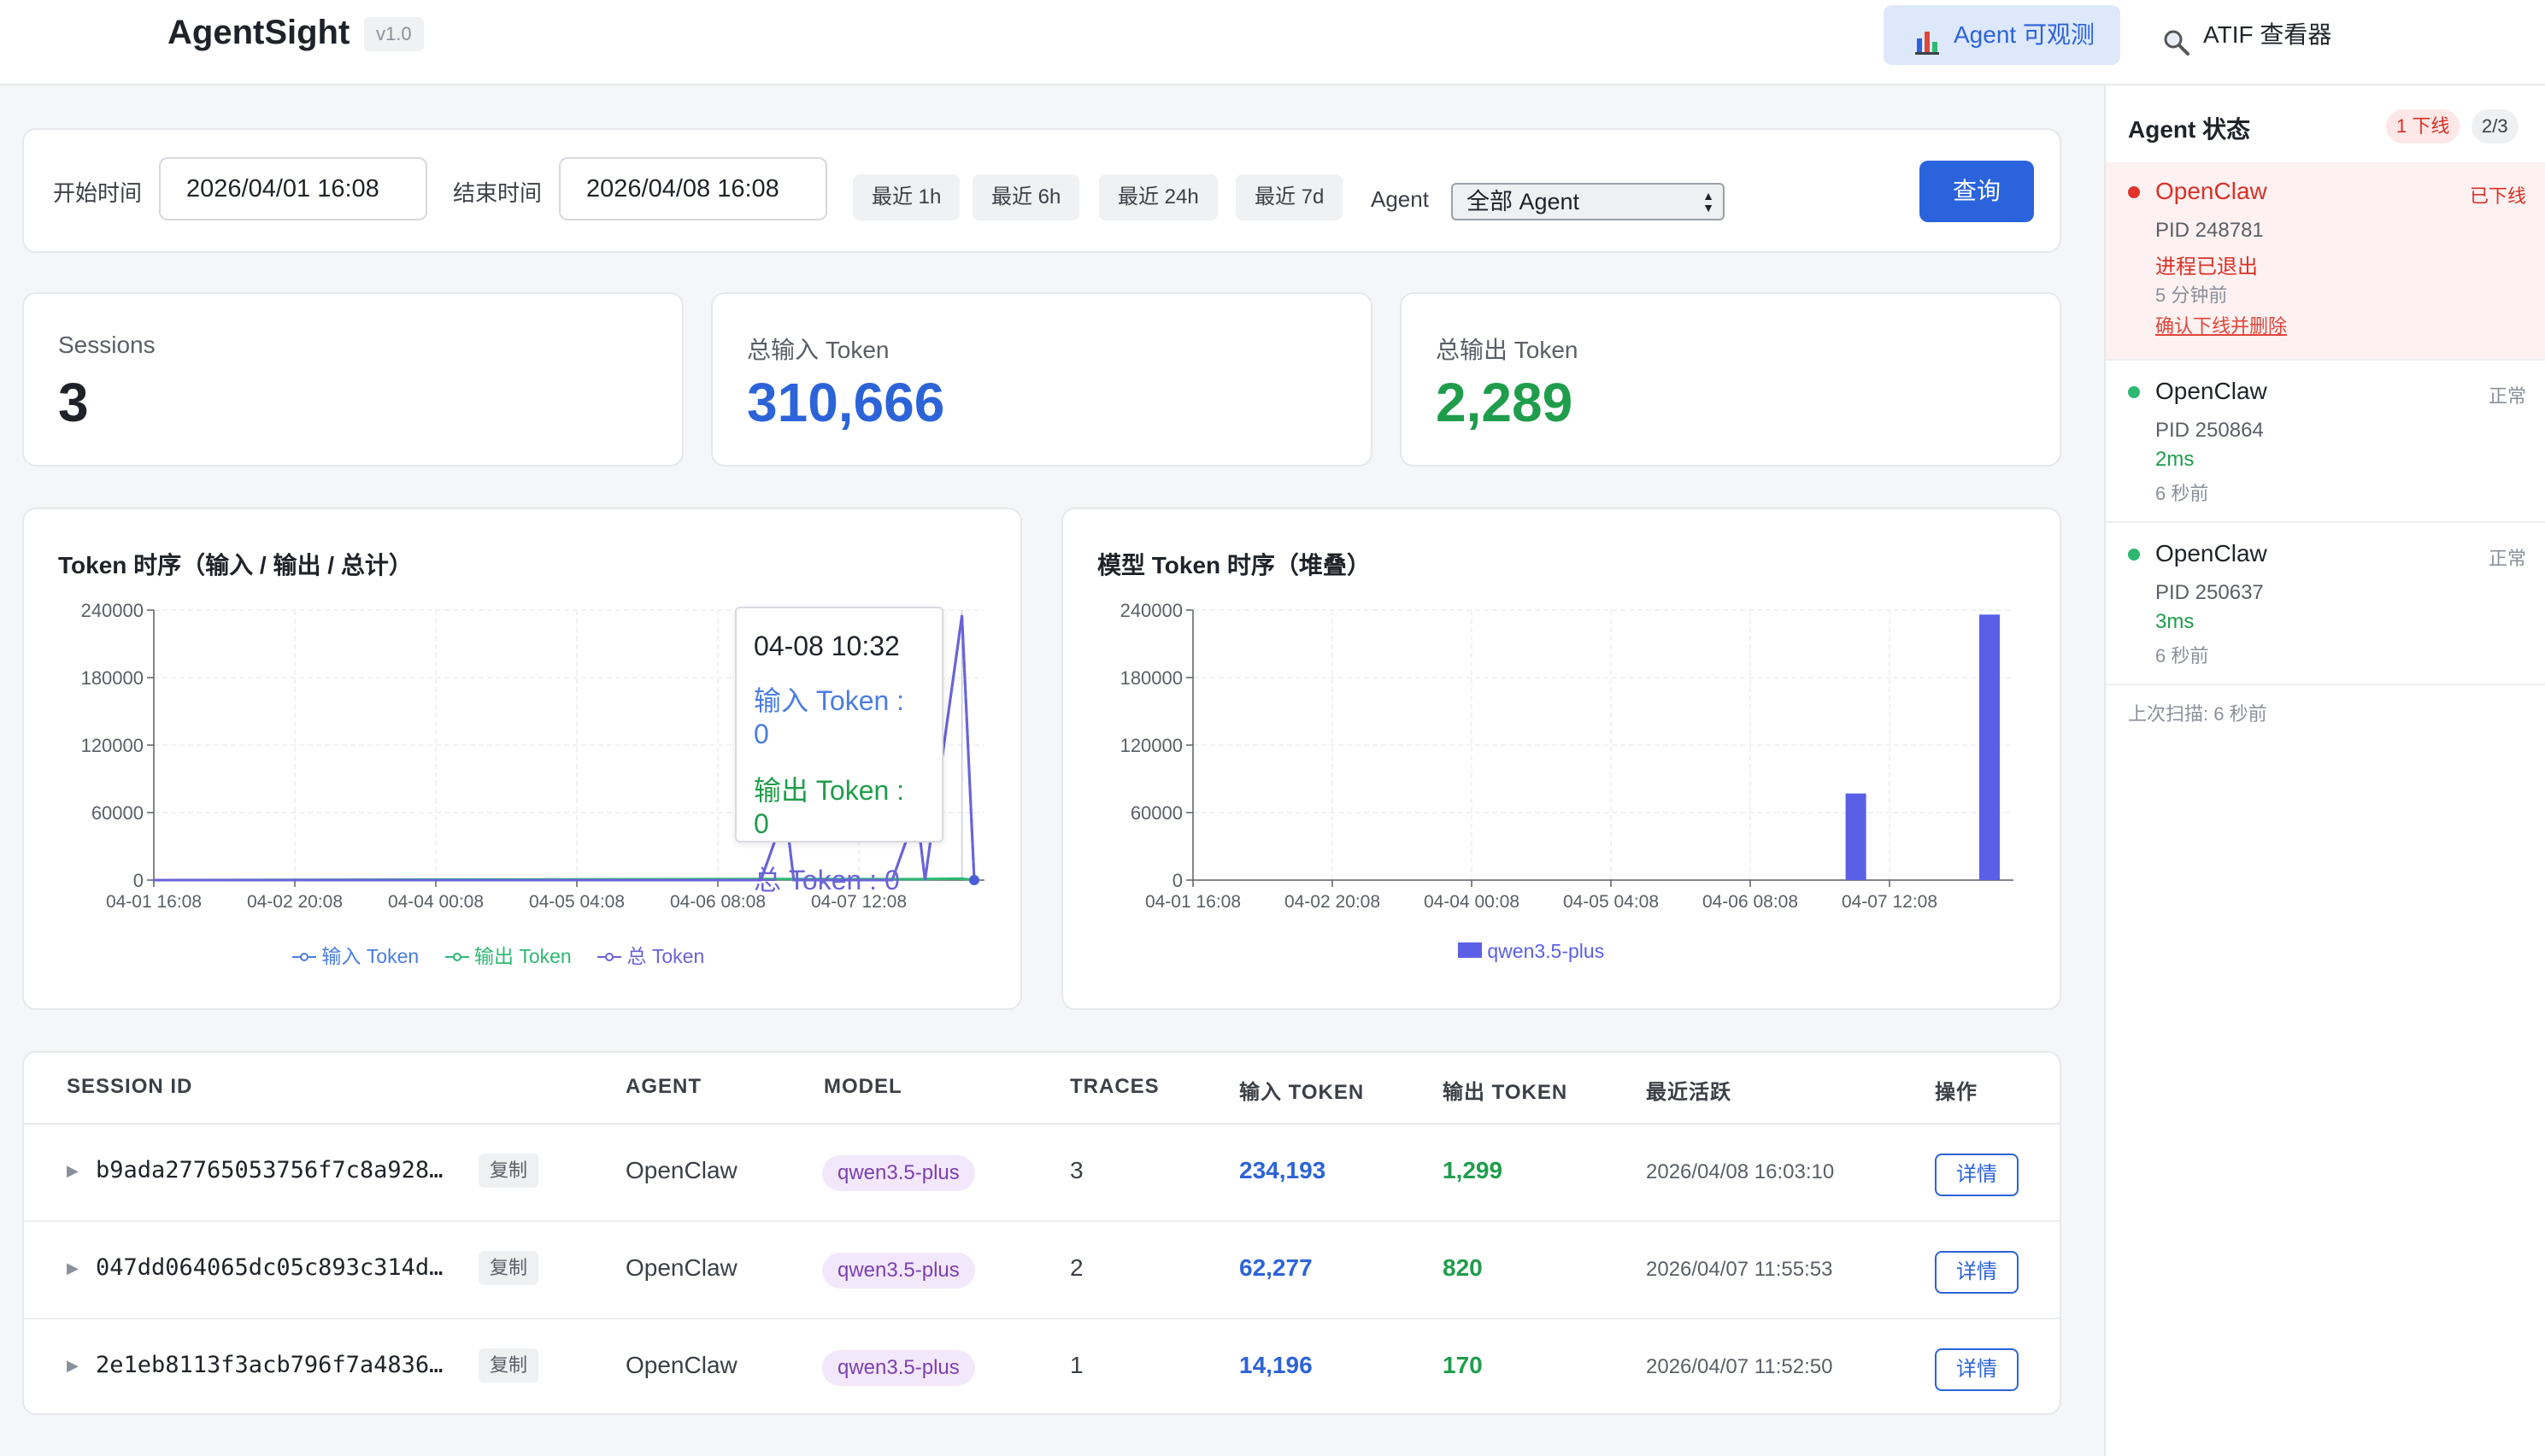 The width and height of the screenshot is (2545, 1456). Describe the element at coordinates (73, 402) in the screenshot. I see `stat-value: 3` at that location.